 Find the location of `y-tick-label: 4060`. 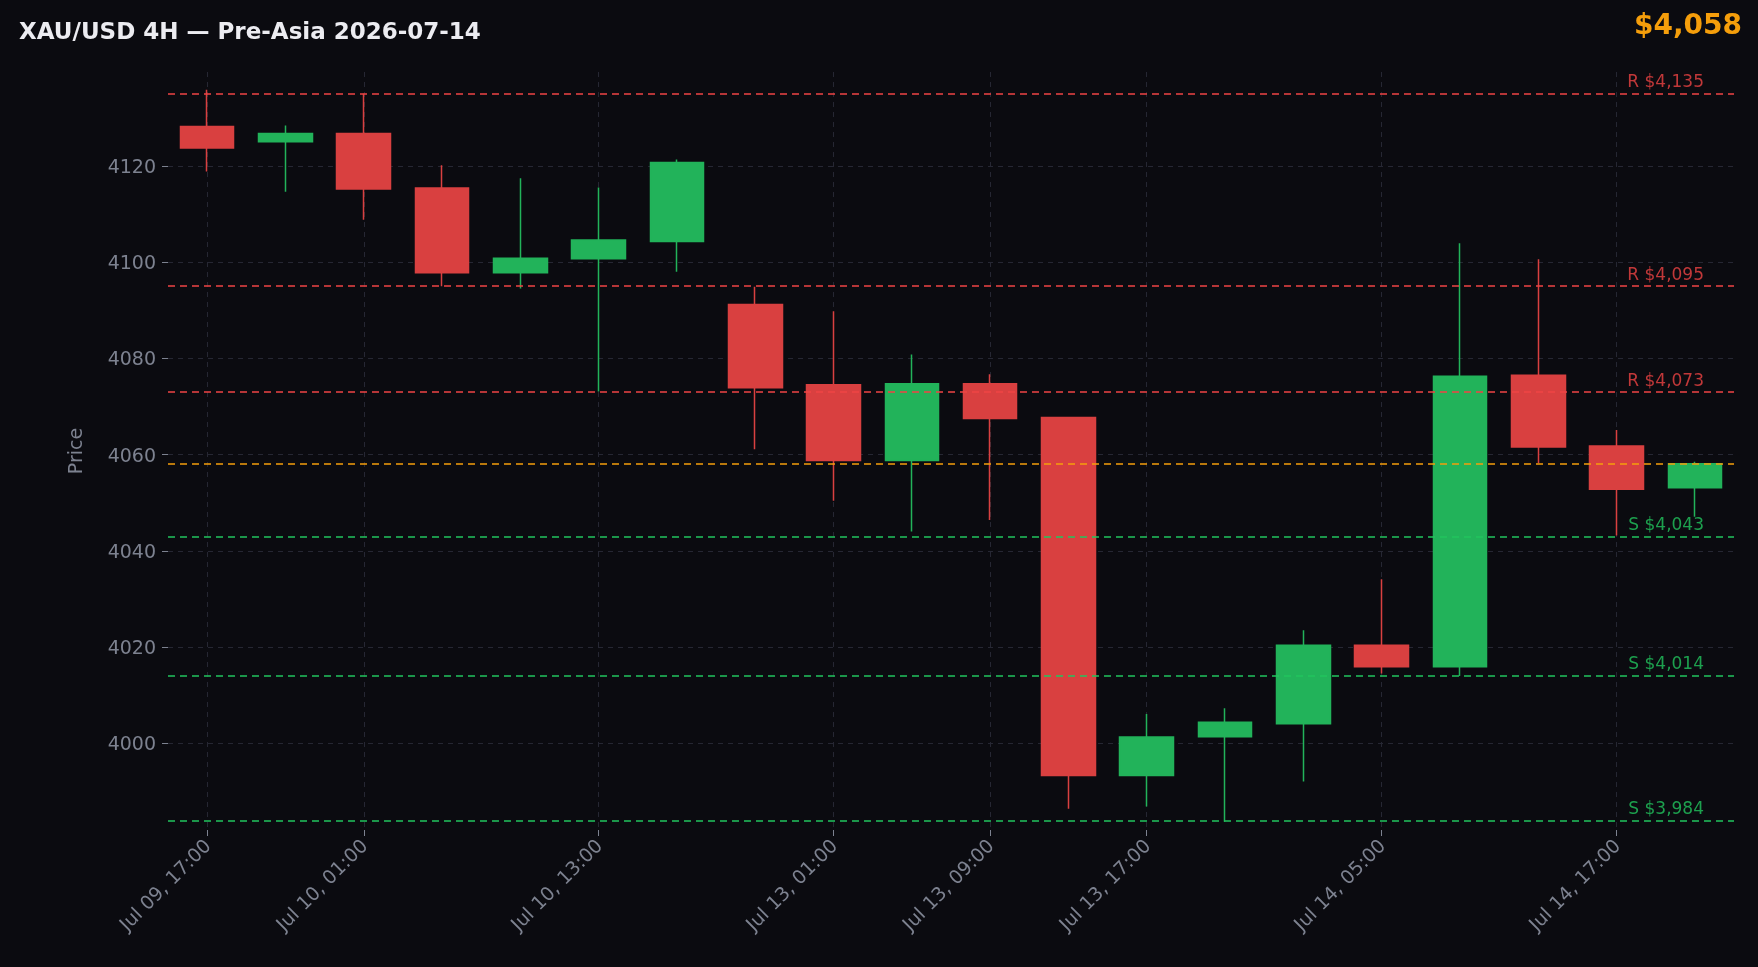

y-tick-label: 4060 is located at coordinates (131, 454).